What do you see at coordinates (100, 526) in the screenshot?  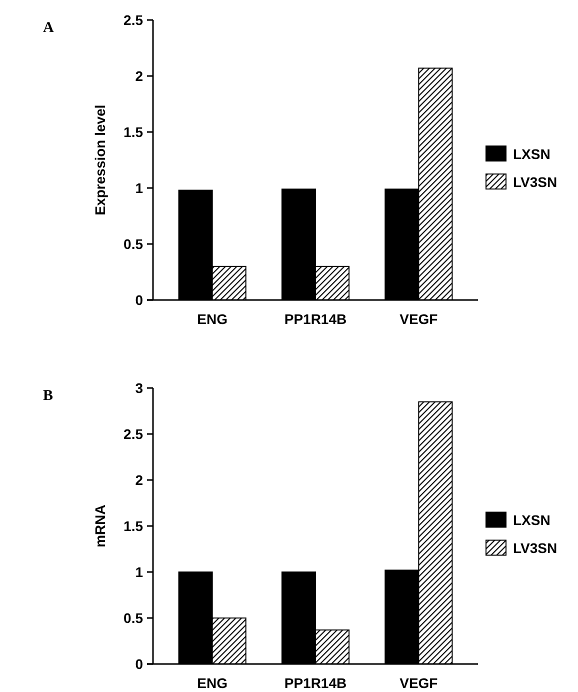 I see `y-axis-title: mRNA` at bounding box center [100, 526].